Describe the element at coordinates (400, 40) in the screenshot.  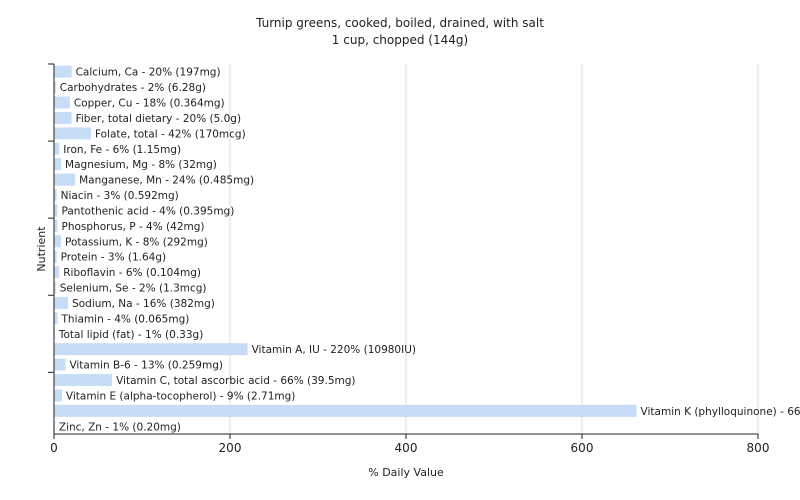
I see `chart-subtitle: 1 cup, chopped (144g)` at that location.